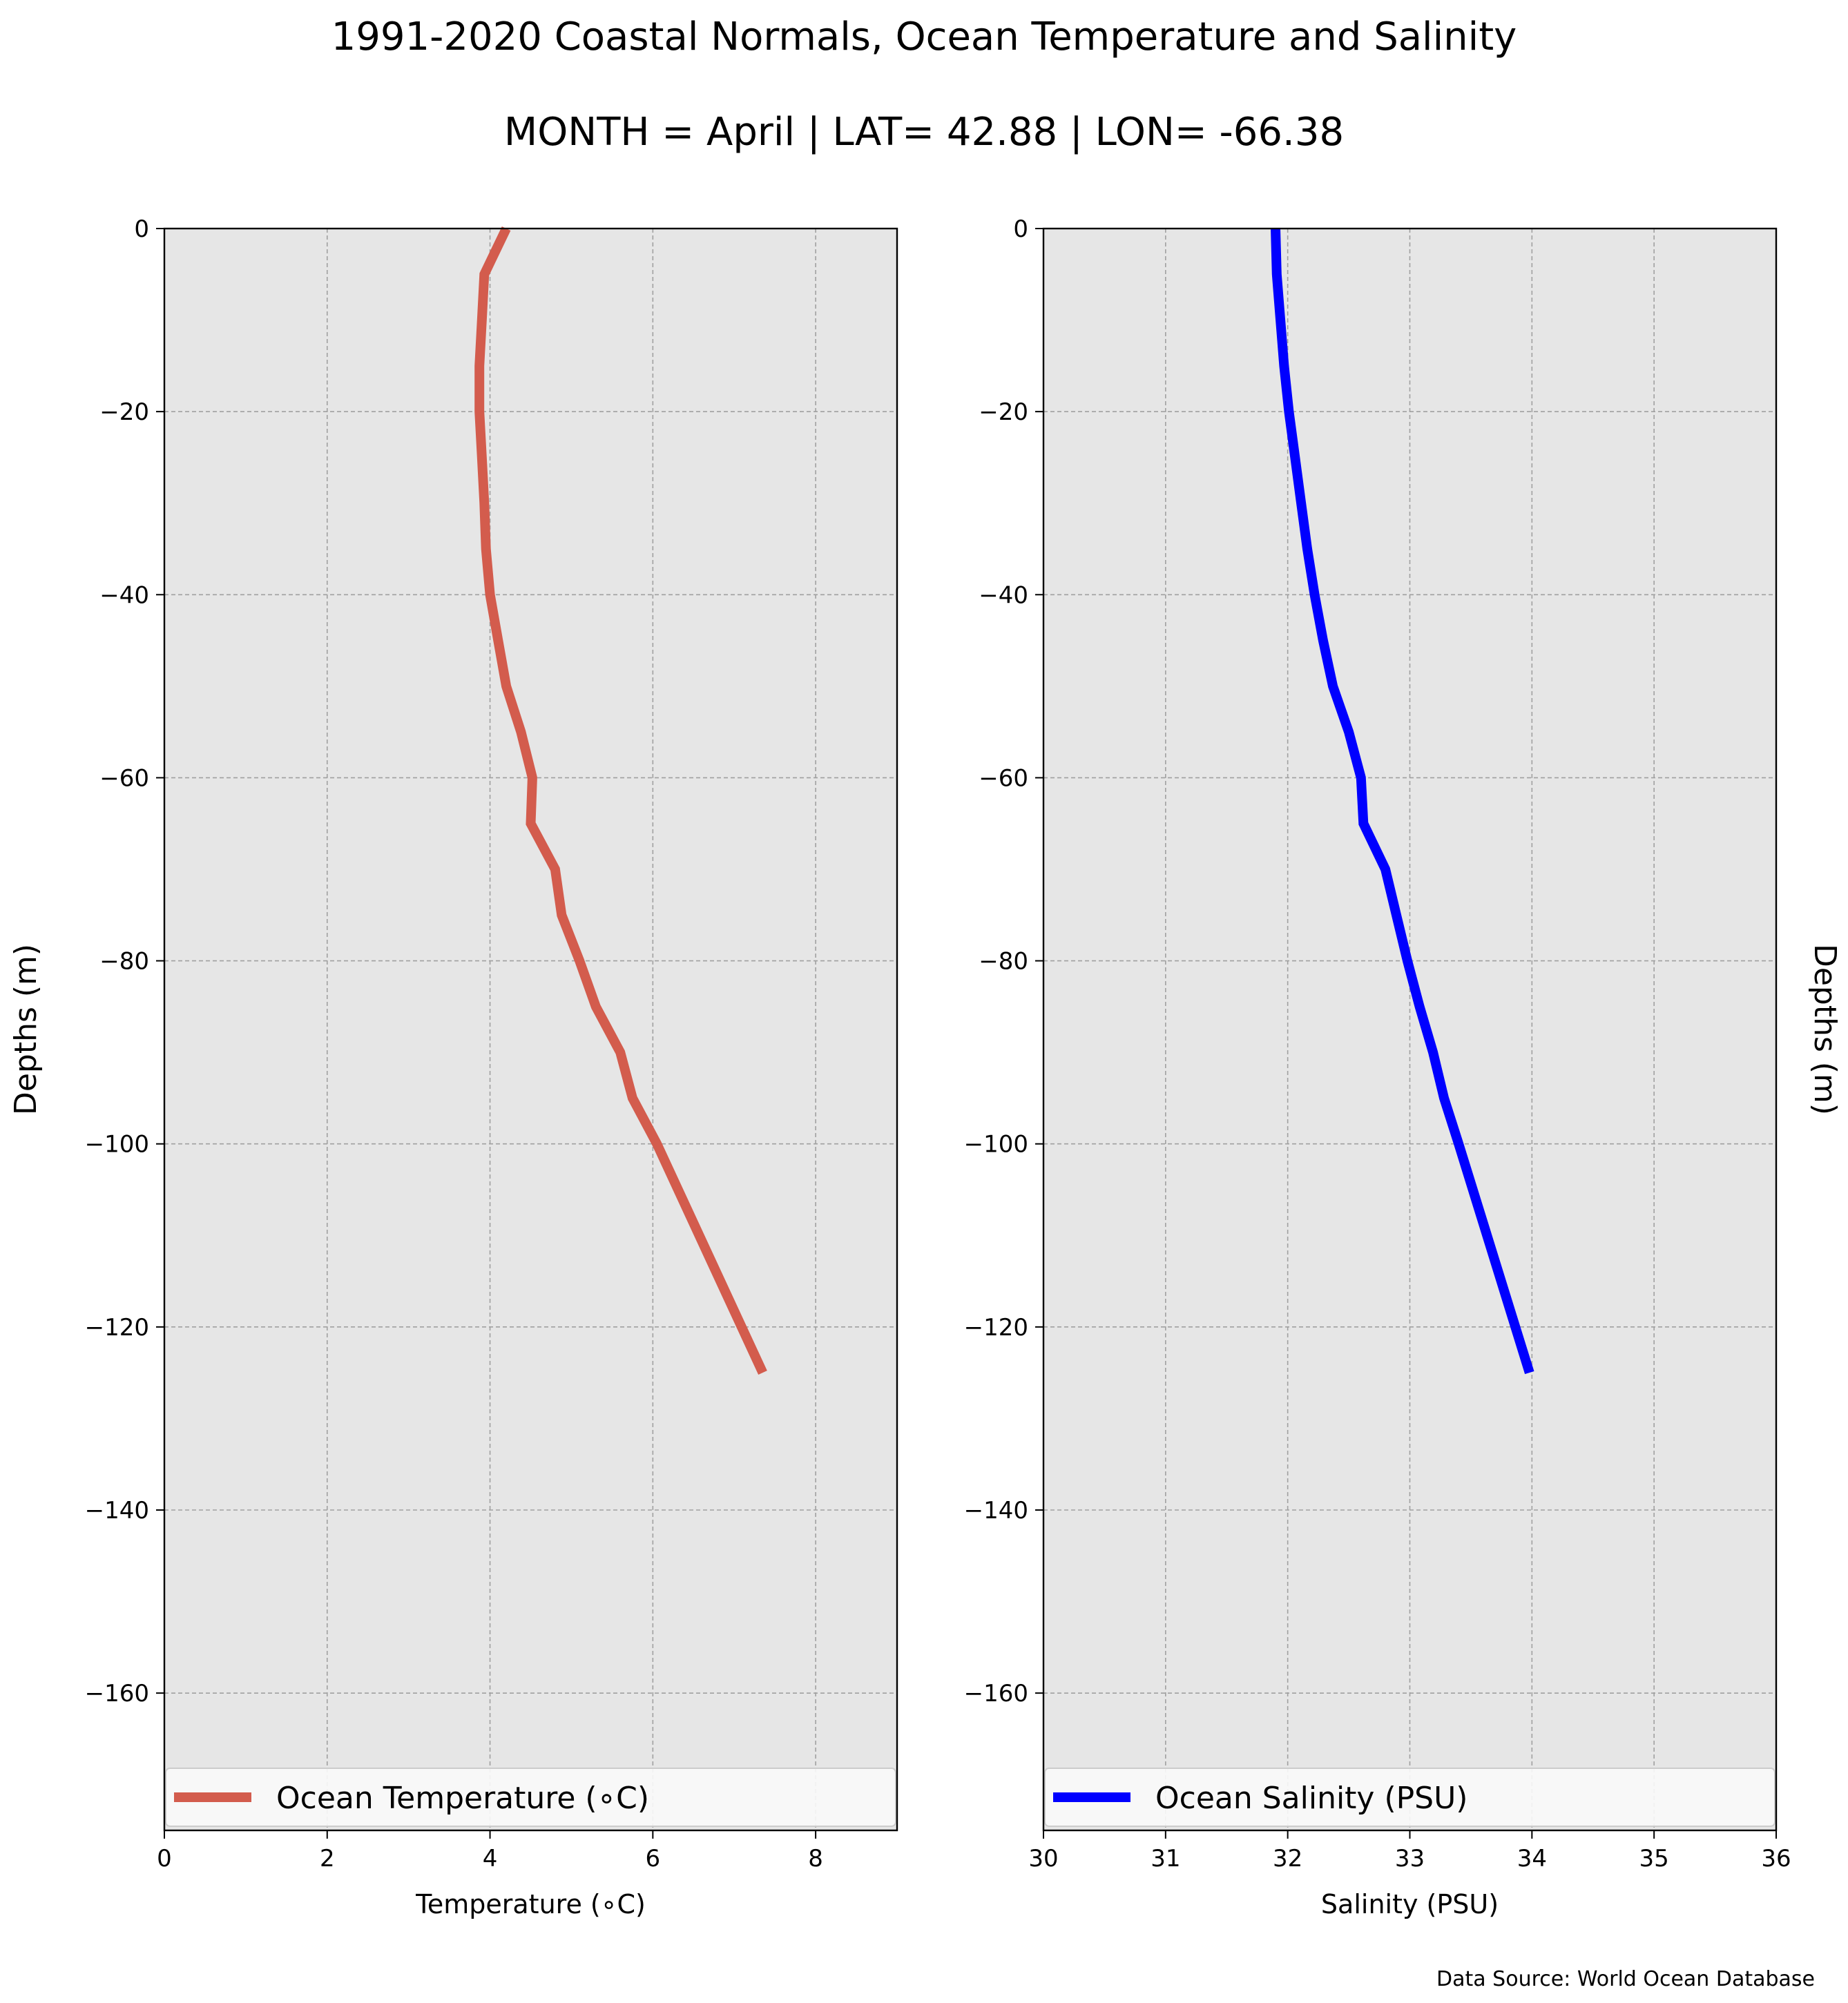  Describe the element at coordinates (815, 1859) in the screenshot. I see `temp-xtick-label: 8` at that location.